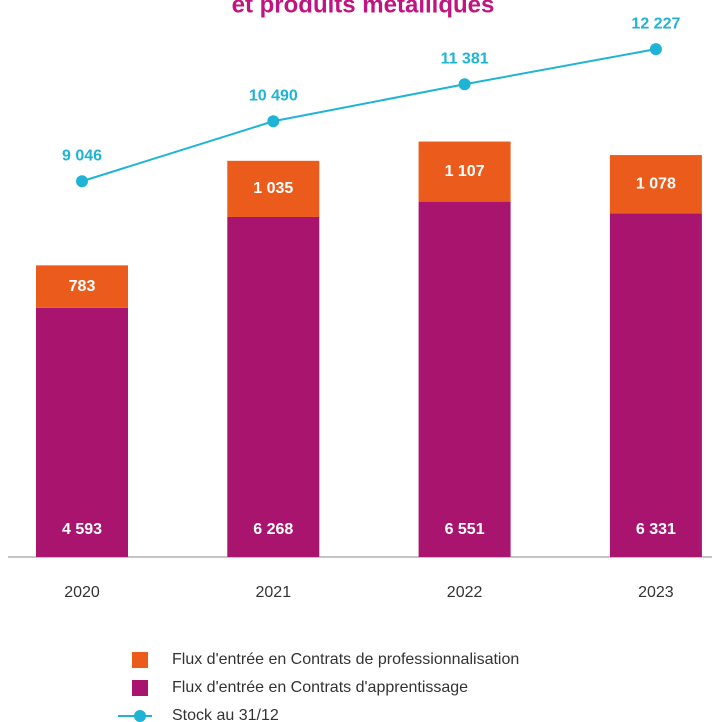 This screenshot has height=722, width=726. Describe the element at coordinates (465, 58) in the screenshot. I see `value-label: 11 381` at that location.